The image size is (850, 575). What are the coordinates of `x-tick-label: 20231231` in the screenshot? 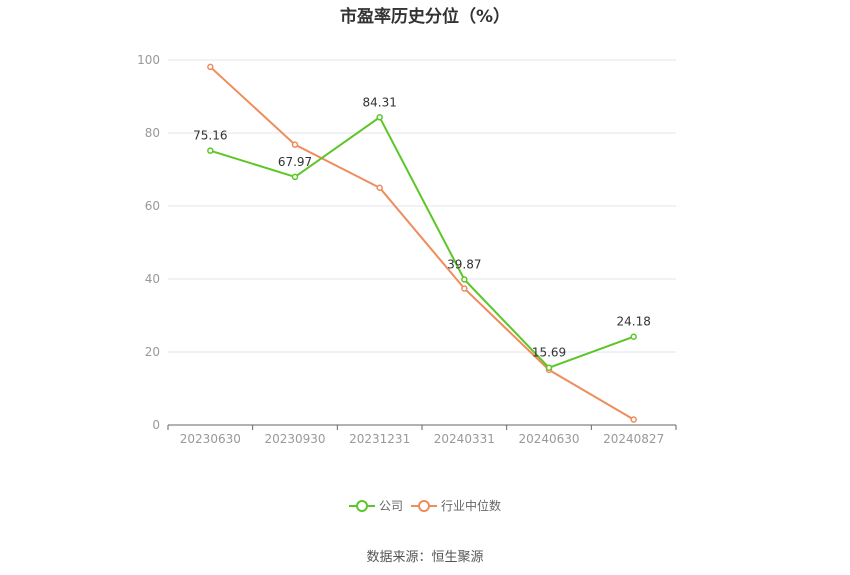 It's located at (379, 439).